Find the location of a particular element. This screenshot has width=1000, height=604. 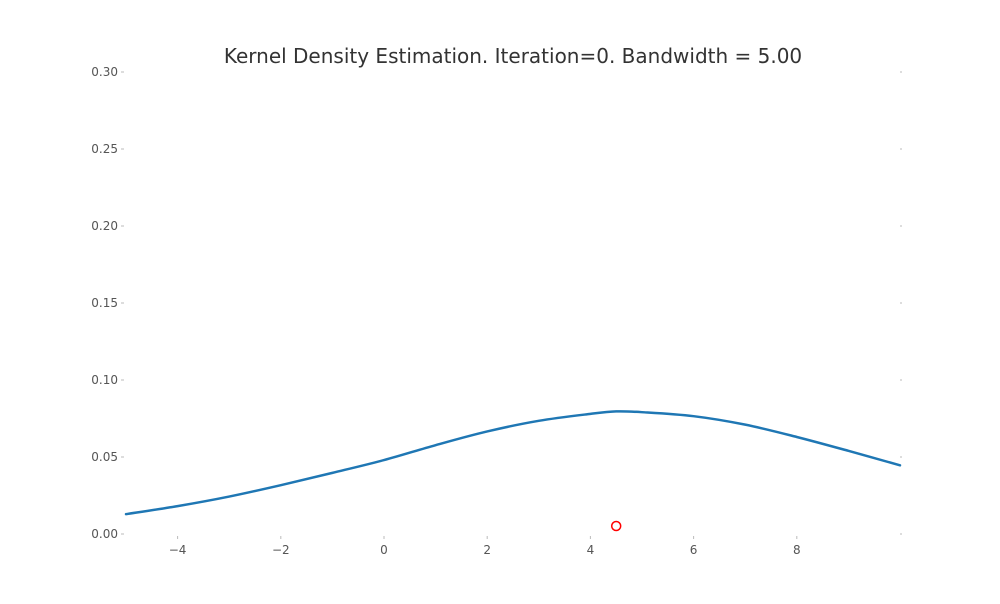

x-tick-label: −2 is located at coordinates (281, 550).